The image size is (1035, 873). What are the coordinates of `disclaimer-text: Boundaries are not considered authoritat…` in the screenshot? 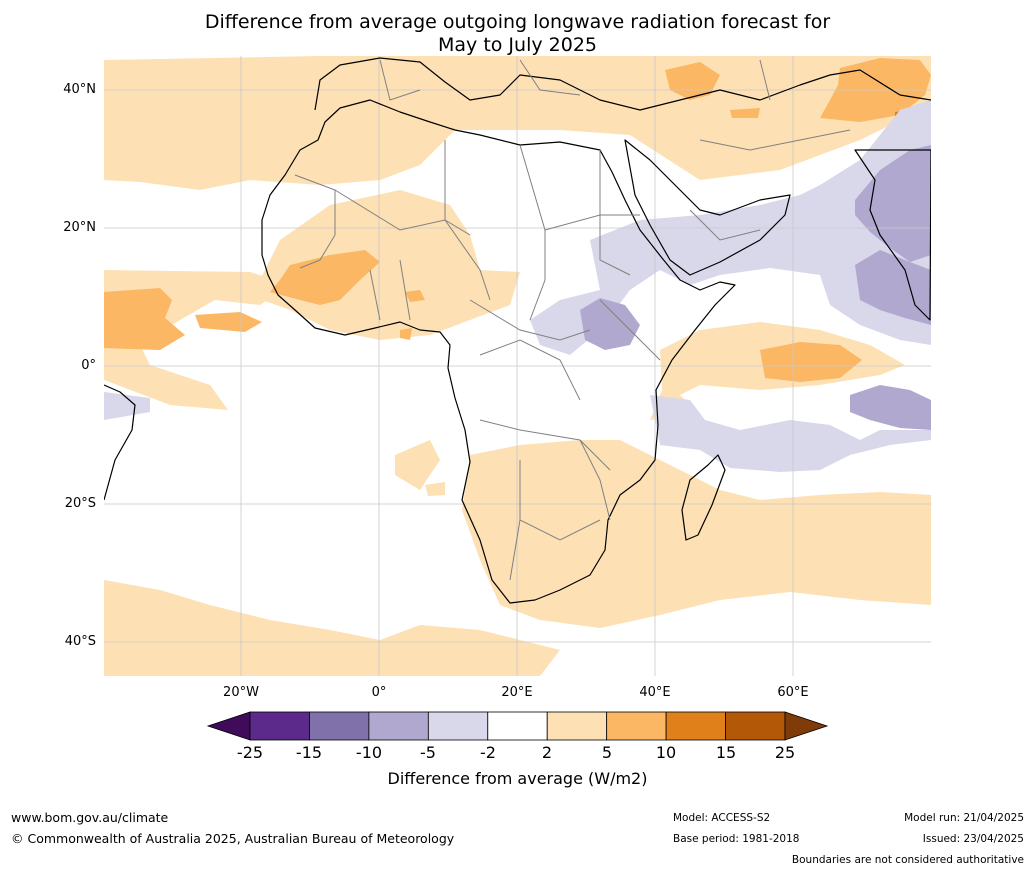 It's located at (907, 860).